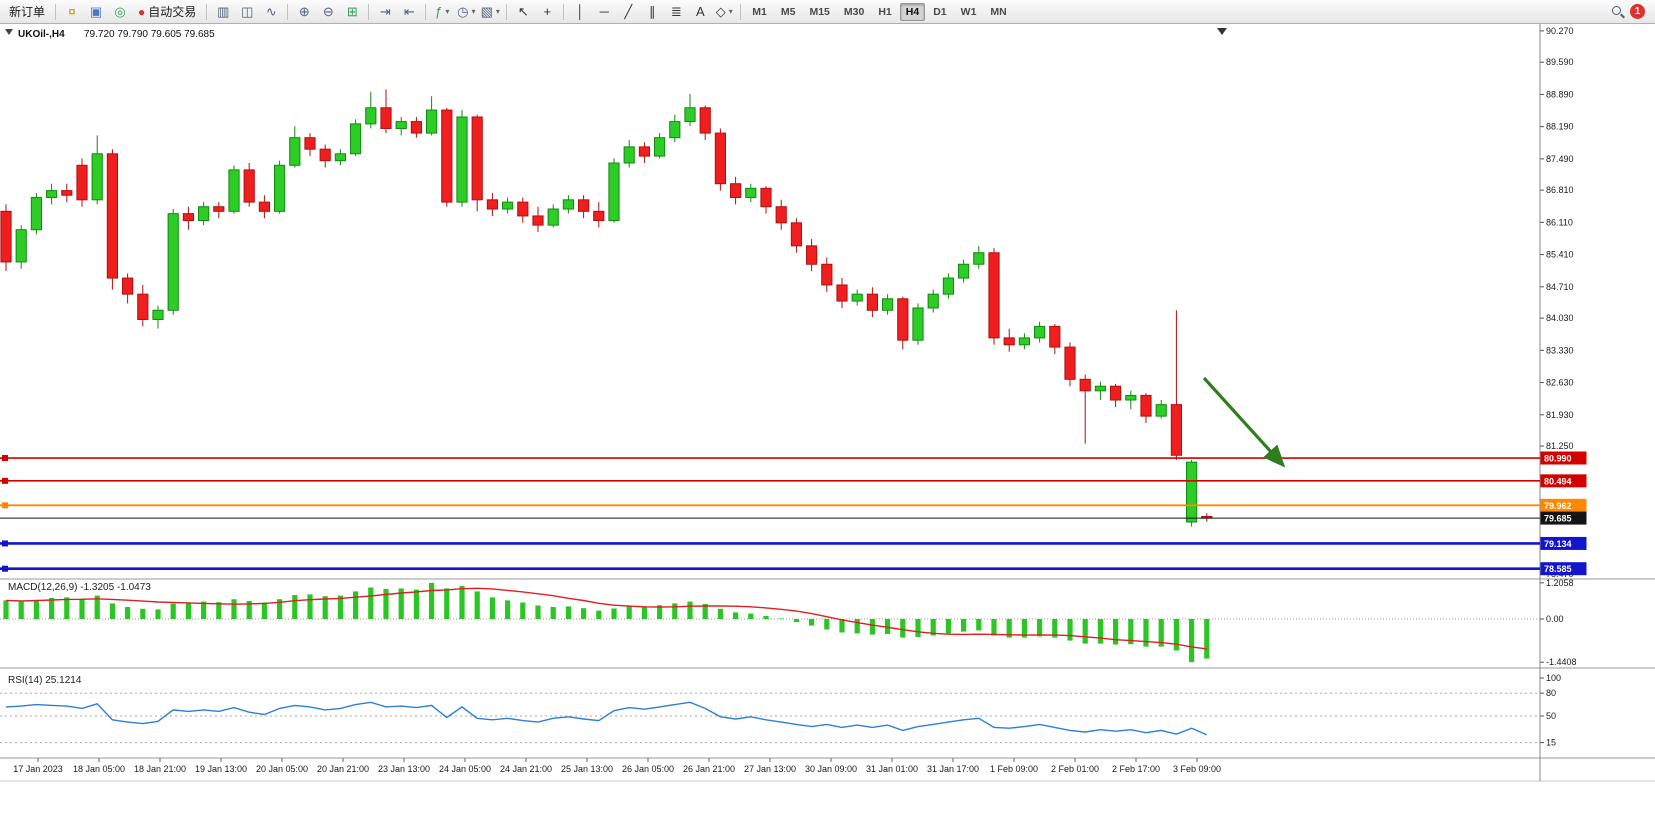 The height and width of the screenshot is (825, 1655). What do you see at coordinates (160, 769) in the screenshot?
I see `time-axis-label: 18 Jan 21:00` at bounding box center [160, 769].